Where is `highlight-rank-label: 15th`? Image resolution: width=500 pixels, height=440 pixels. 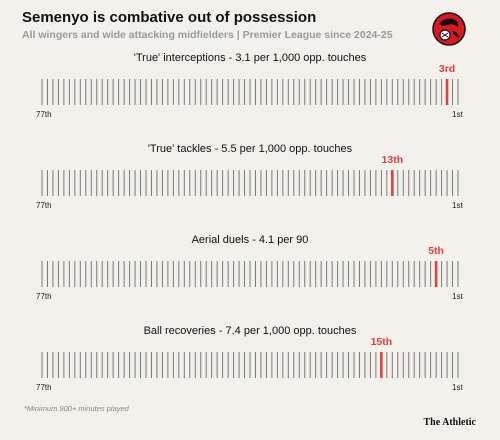 highlight-rank-label: 15th is located at coordinates (381, 342).